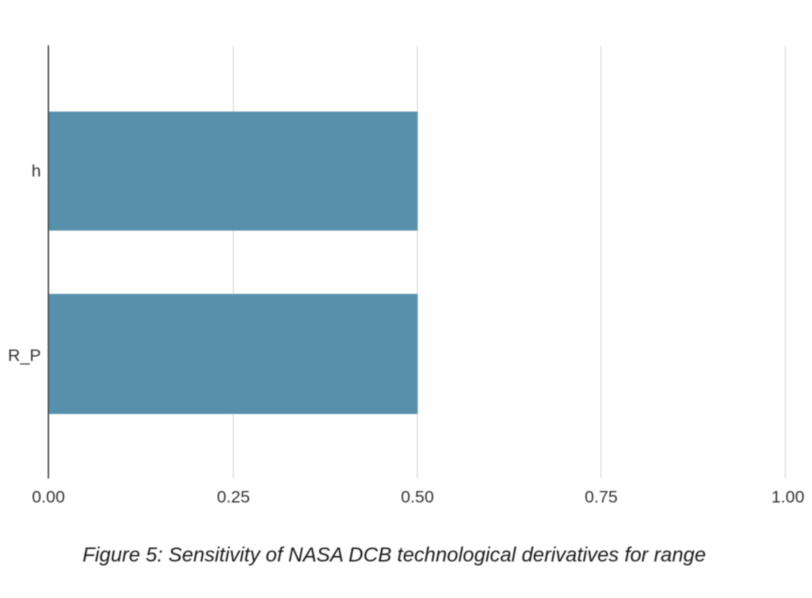 This screenshot has height=598, width=812. I want to click on svg-text: 0.50, so click(417, 497).